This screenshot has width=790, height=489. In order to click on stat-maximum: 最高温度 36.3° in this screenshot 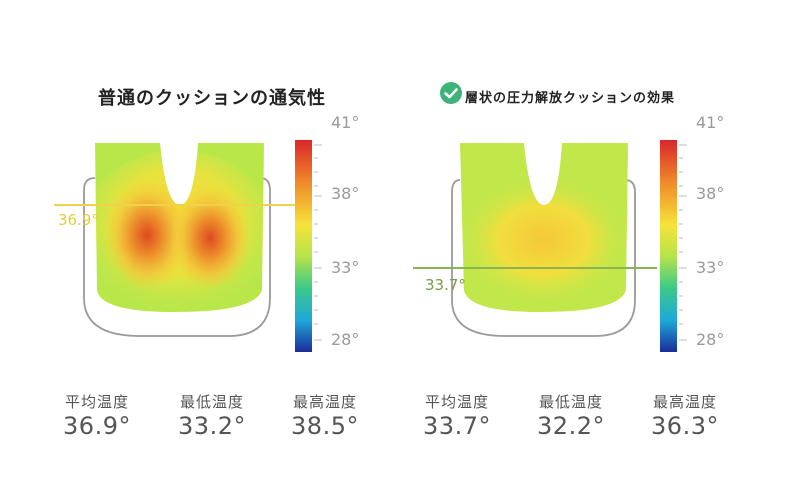, I will do `click(685, 415)`.